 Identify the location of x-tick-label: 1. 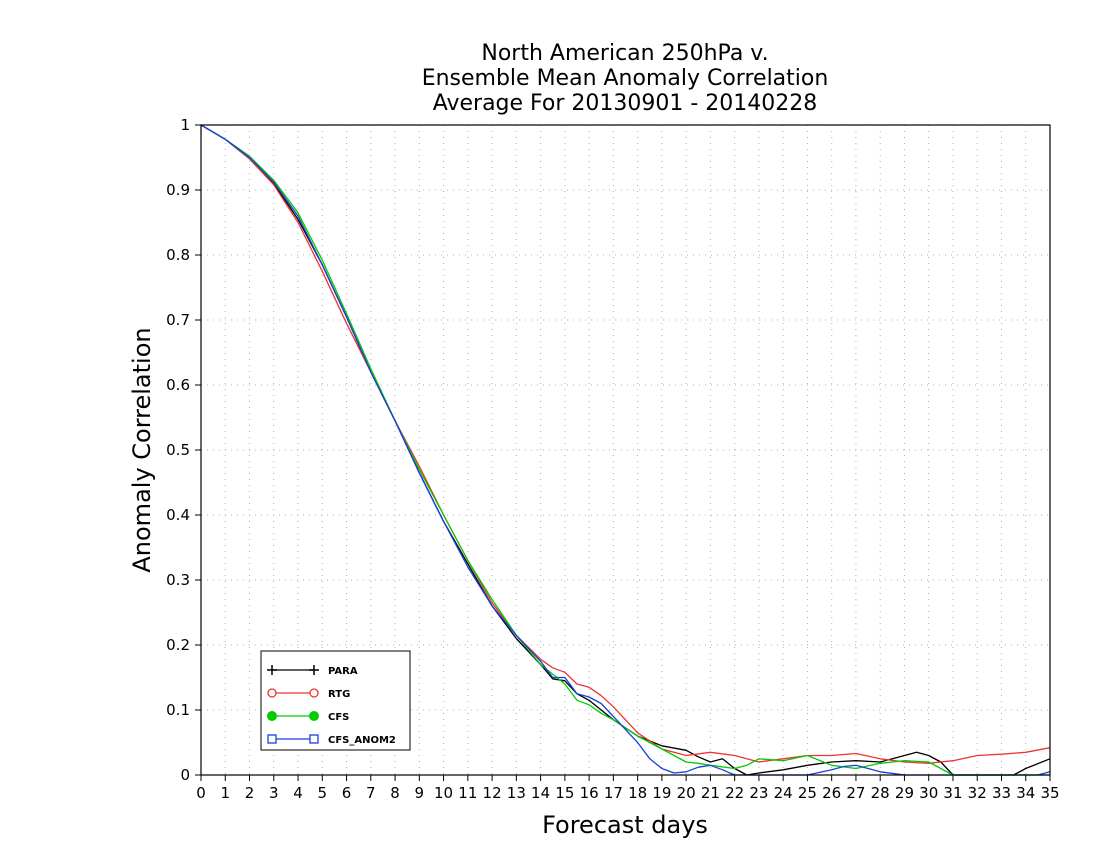
(225, 793).